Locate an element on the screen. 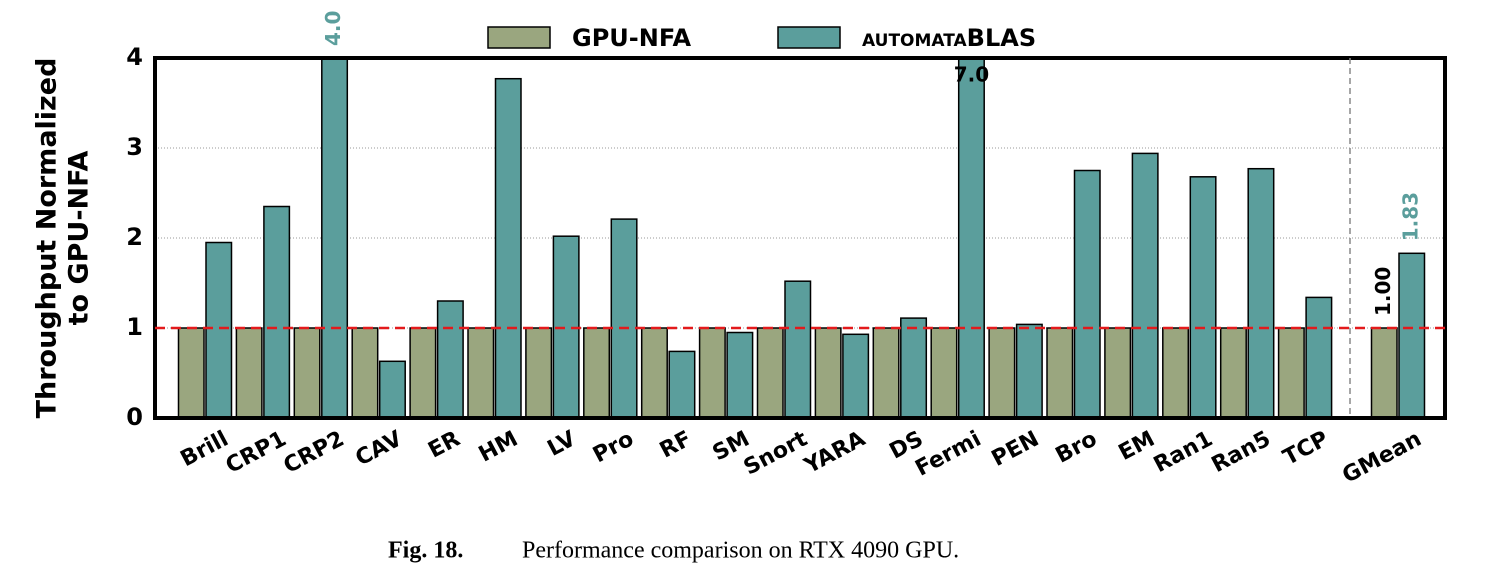  value-label: 4.0 is located at coordinates (333, 28).